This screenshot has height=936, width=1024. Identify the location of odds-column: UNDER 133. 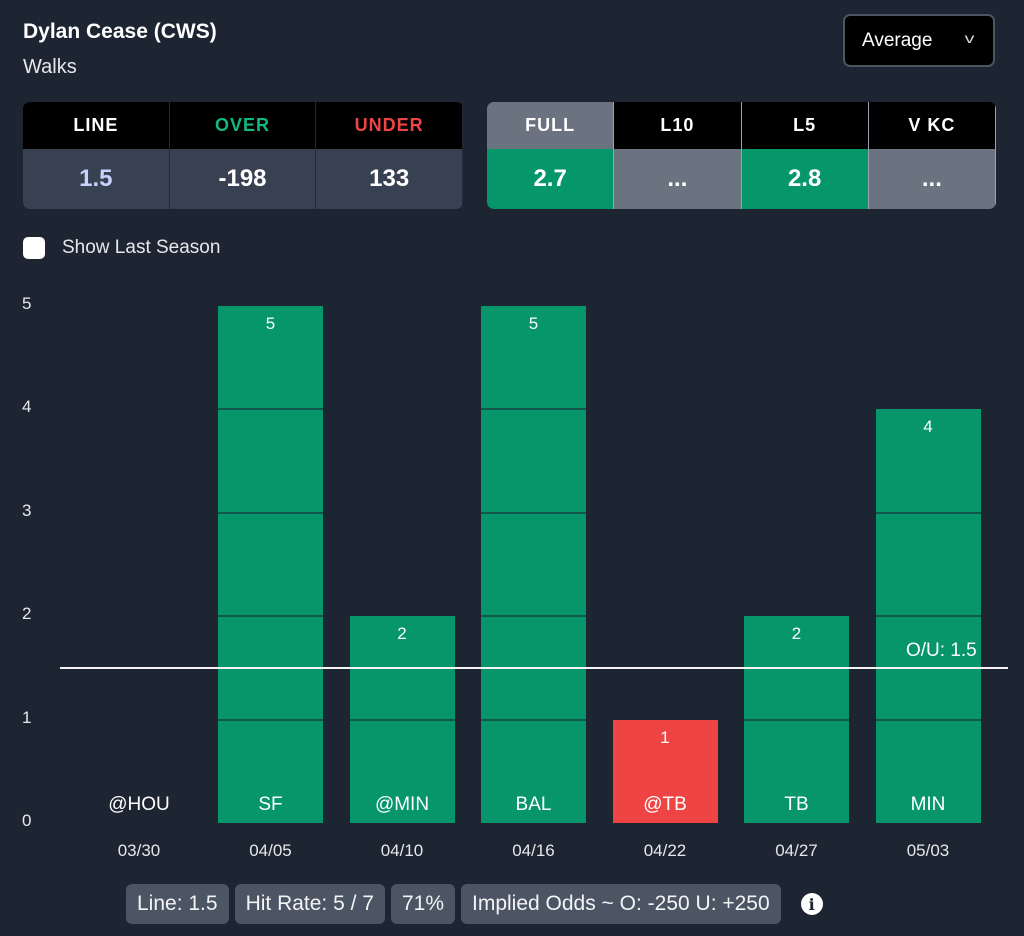
(389, 155).